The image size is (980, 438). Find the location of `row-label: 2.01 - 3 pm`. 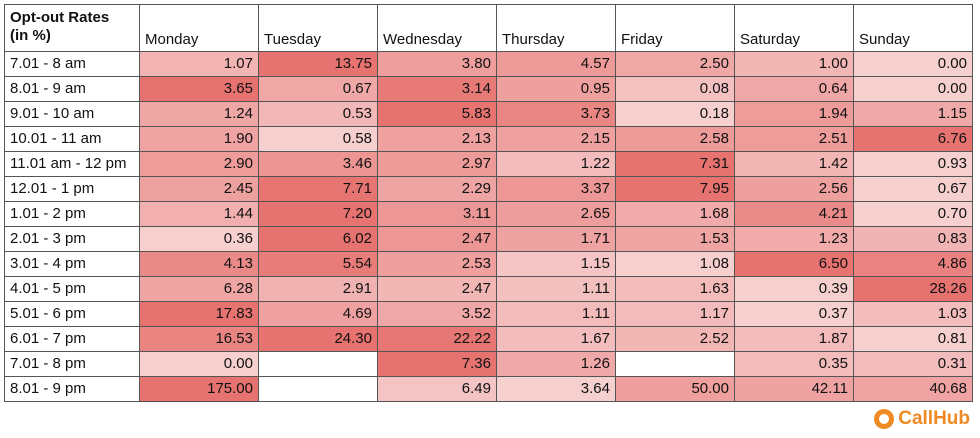

row-label: 2.01 - 3 pm is located at coordinates (72, 239).